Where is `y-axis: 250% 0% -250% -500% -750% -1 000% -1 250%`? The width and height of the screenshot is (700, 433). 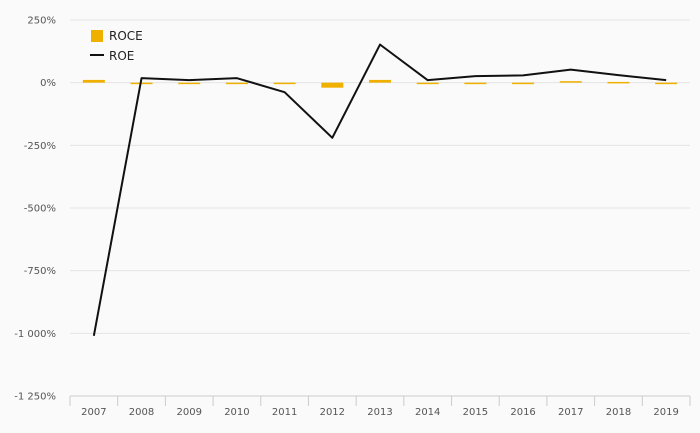 y-axis: 250% 0% -250% -500% -750% -1 000% -1 250% is located at coordinates (35, 209).